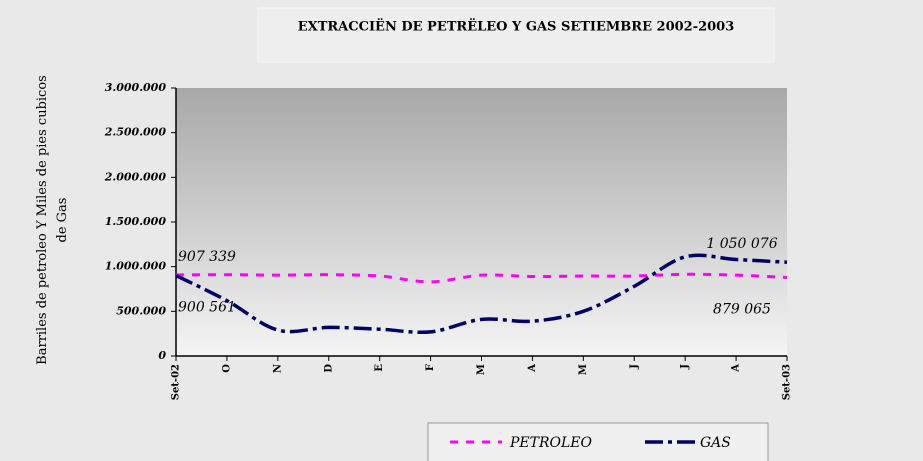  I want to click on legend-label: PETROLEO, so click(551, 443).